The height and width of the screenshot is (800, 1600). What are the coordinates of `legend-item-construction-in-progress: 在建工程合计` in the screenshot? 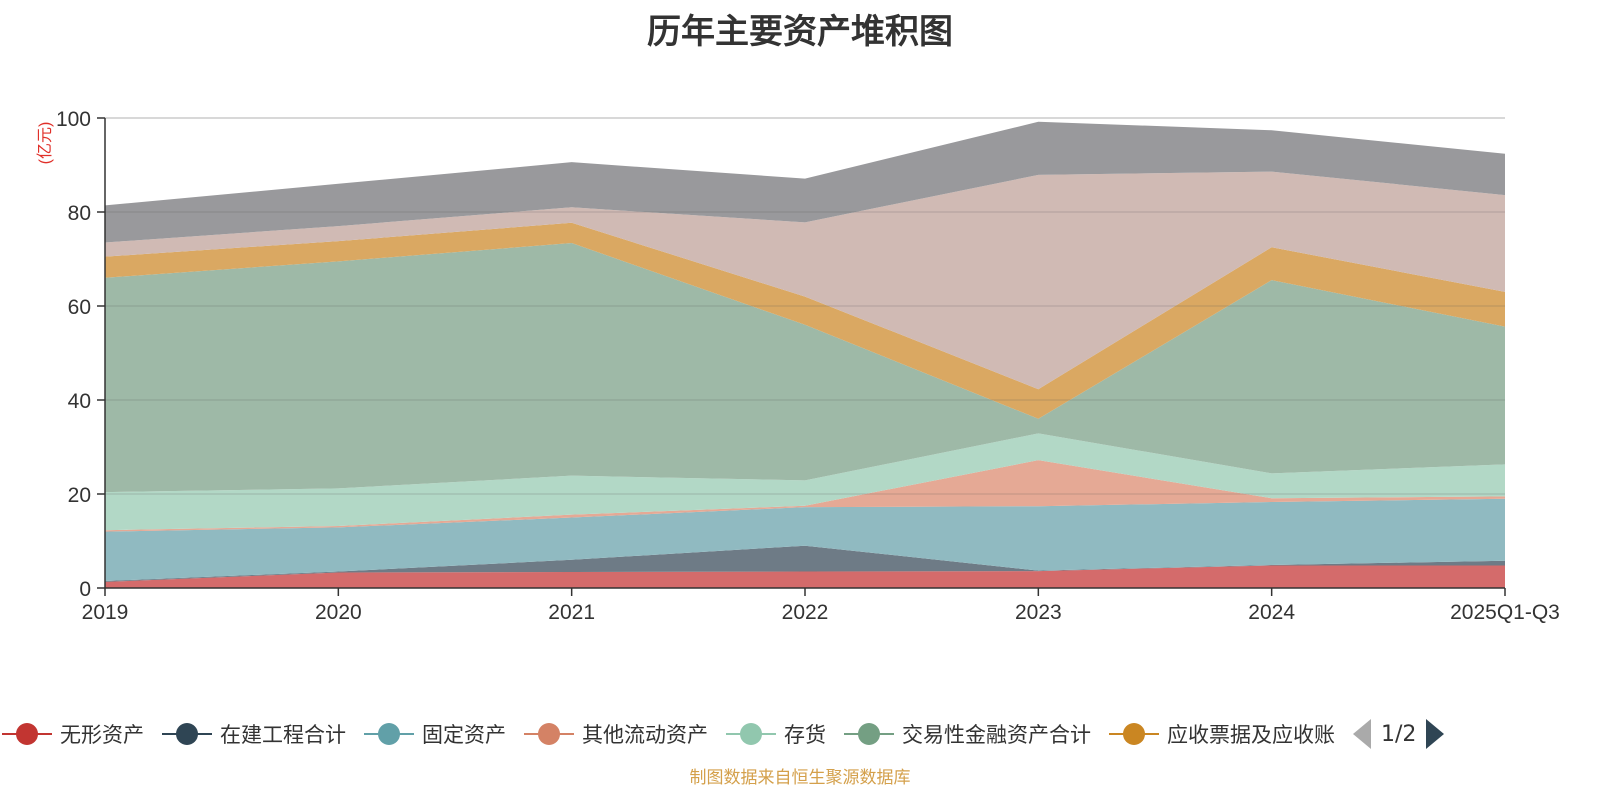 It's located at (254, 734).